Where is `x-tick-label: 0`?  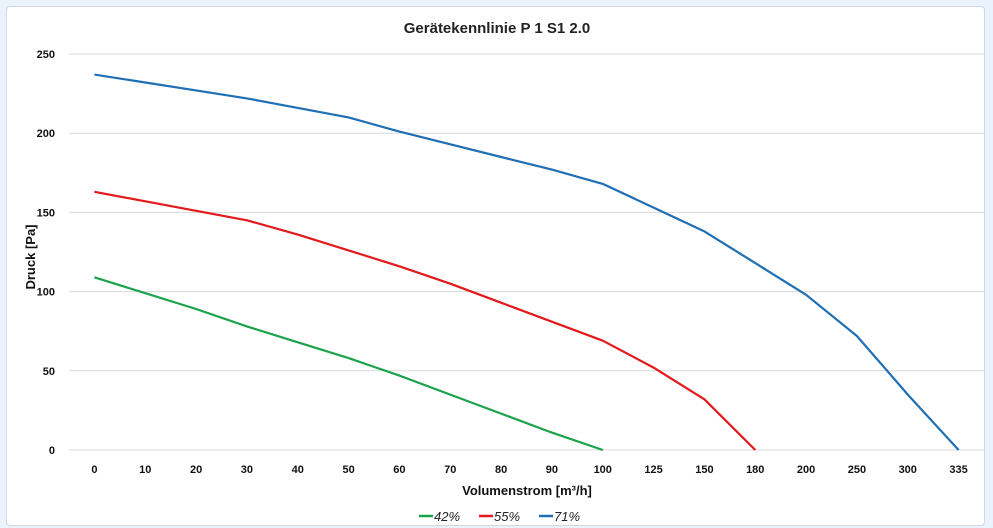
x-tick-label: 0 is located at coordinates (94, 470).